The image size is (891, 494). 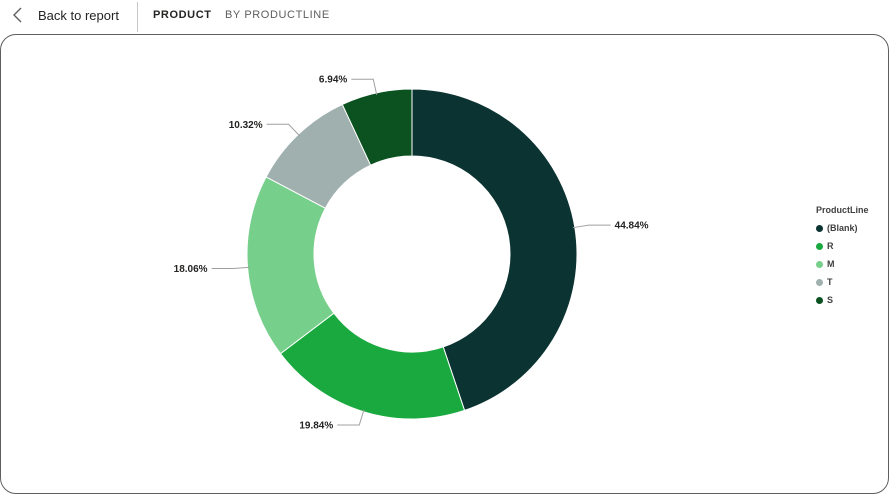 What do you see at coordinates (842, 300) in the screenshot?
I see `legend-item: S` at bounding box center [842, 300].